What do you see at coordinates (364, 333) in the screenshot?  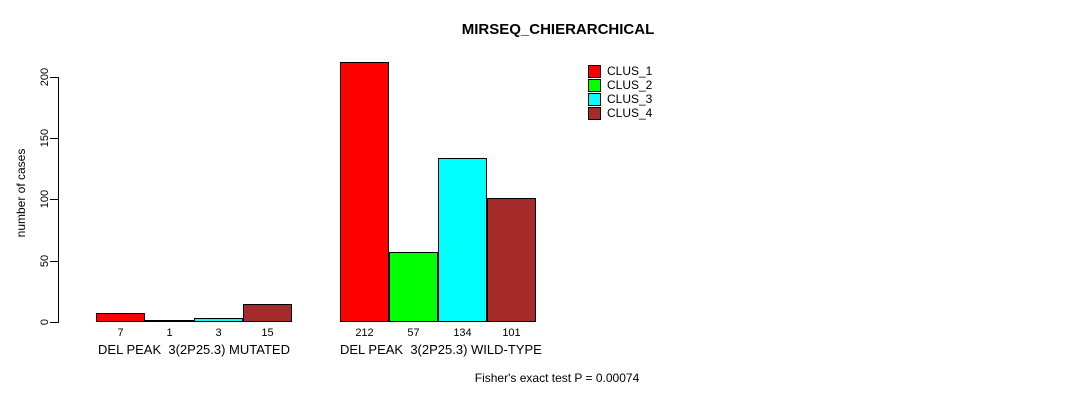 I see `bar-value-label: 212` at bounding box center [364, 333].